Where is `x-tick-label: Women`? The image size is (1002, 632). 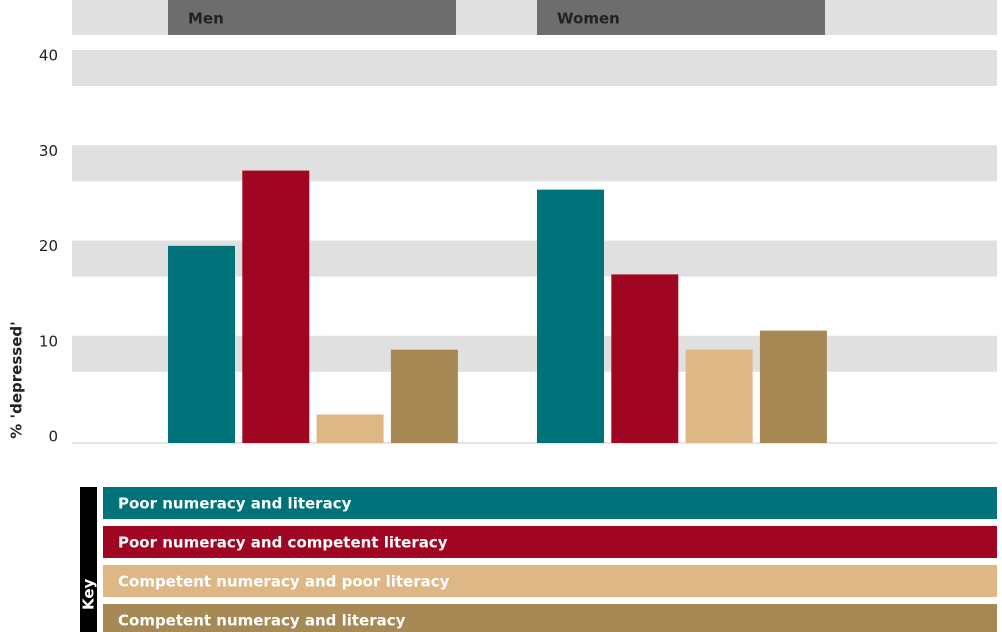 x-tick-label: Women is located at coordinates (588, 19).